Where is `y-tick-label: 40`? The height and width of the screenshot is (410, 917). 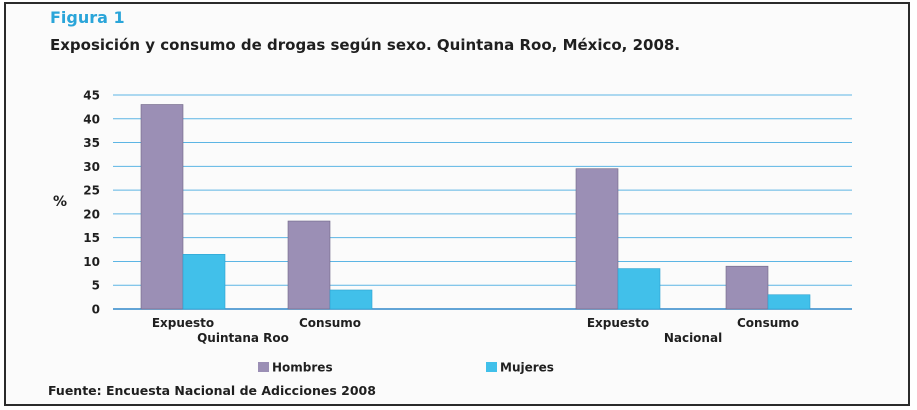 y-tick-label: 40 is located at coordinates (91, 119).